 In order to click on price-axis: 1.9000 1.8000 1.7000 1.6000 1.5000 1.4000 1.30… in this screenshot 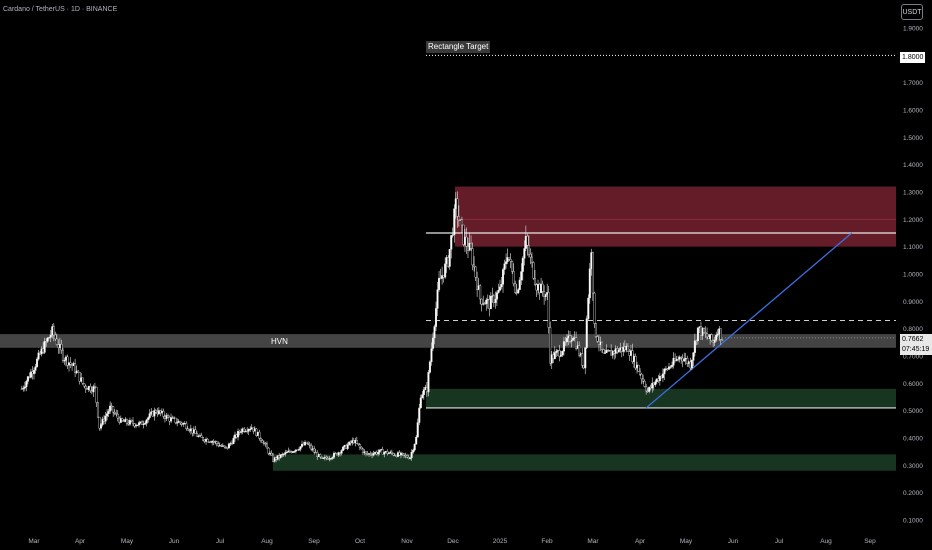, I will do `click(913, 275)`.